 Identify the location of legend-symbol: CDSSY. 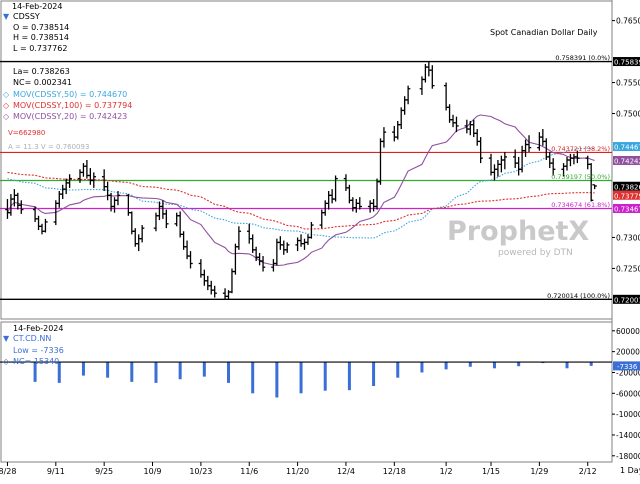
(26, 16).